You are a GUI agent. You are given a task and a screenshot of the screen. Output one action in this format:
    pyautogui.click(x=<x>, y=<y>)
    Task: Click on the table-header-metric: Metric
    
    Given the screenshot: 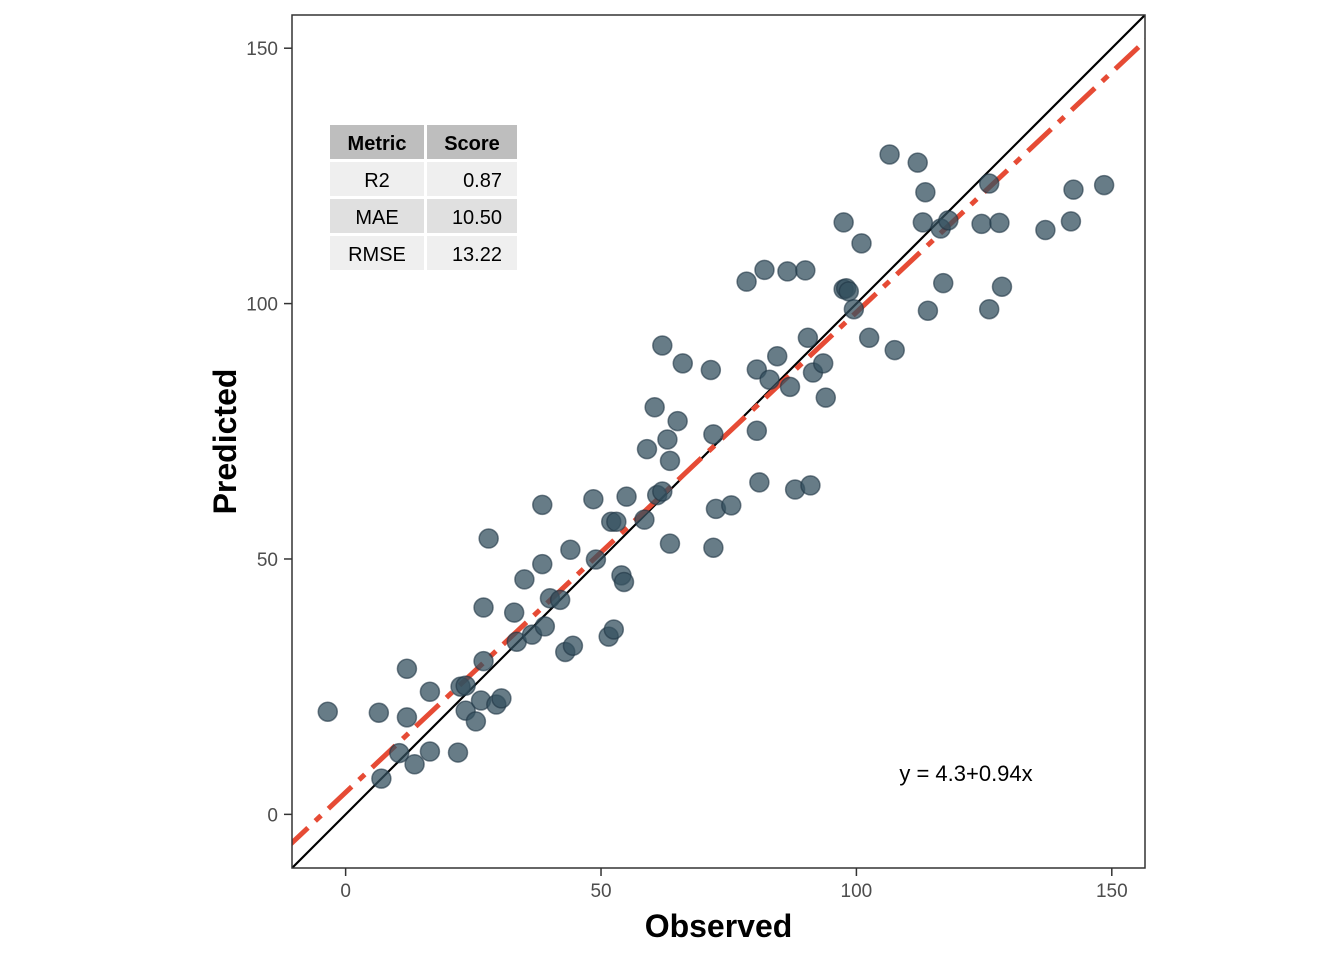 What is the action you would take?
    pyautogui.click(x=377, y=144)
    